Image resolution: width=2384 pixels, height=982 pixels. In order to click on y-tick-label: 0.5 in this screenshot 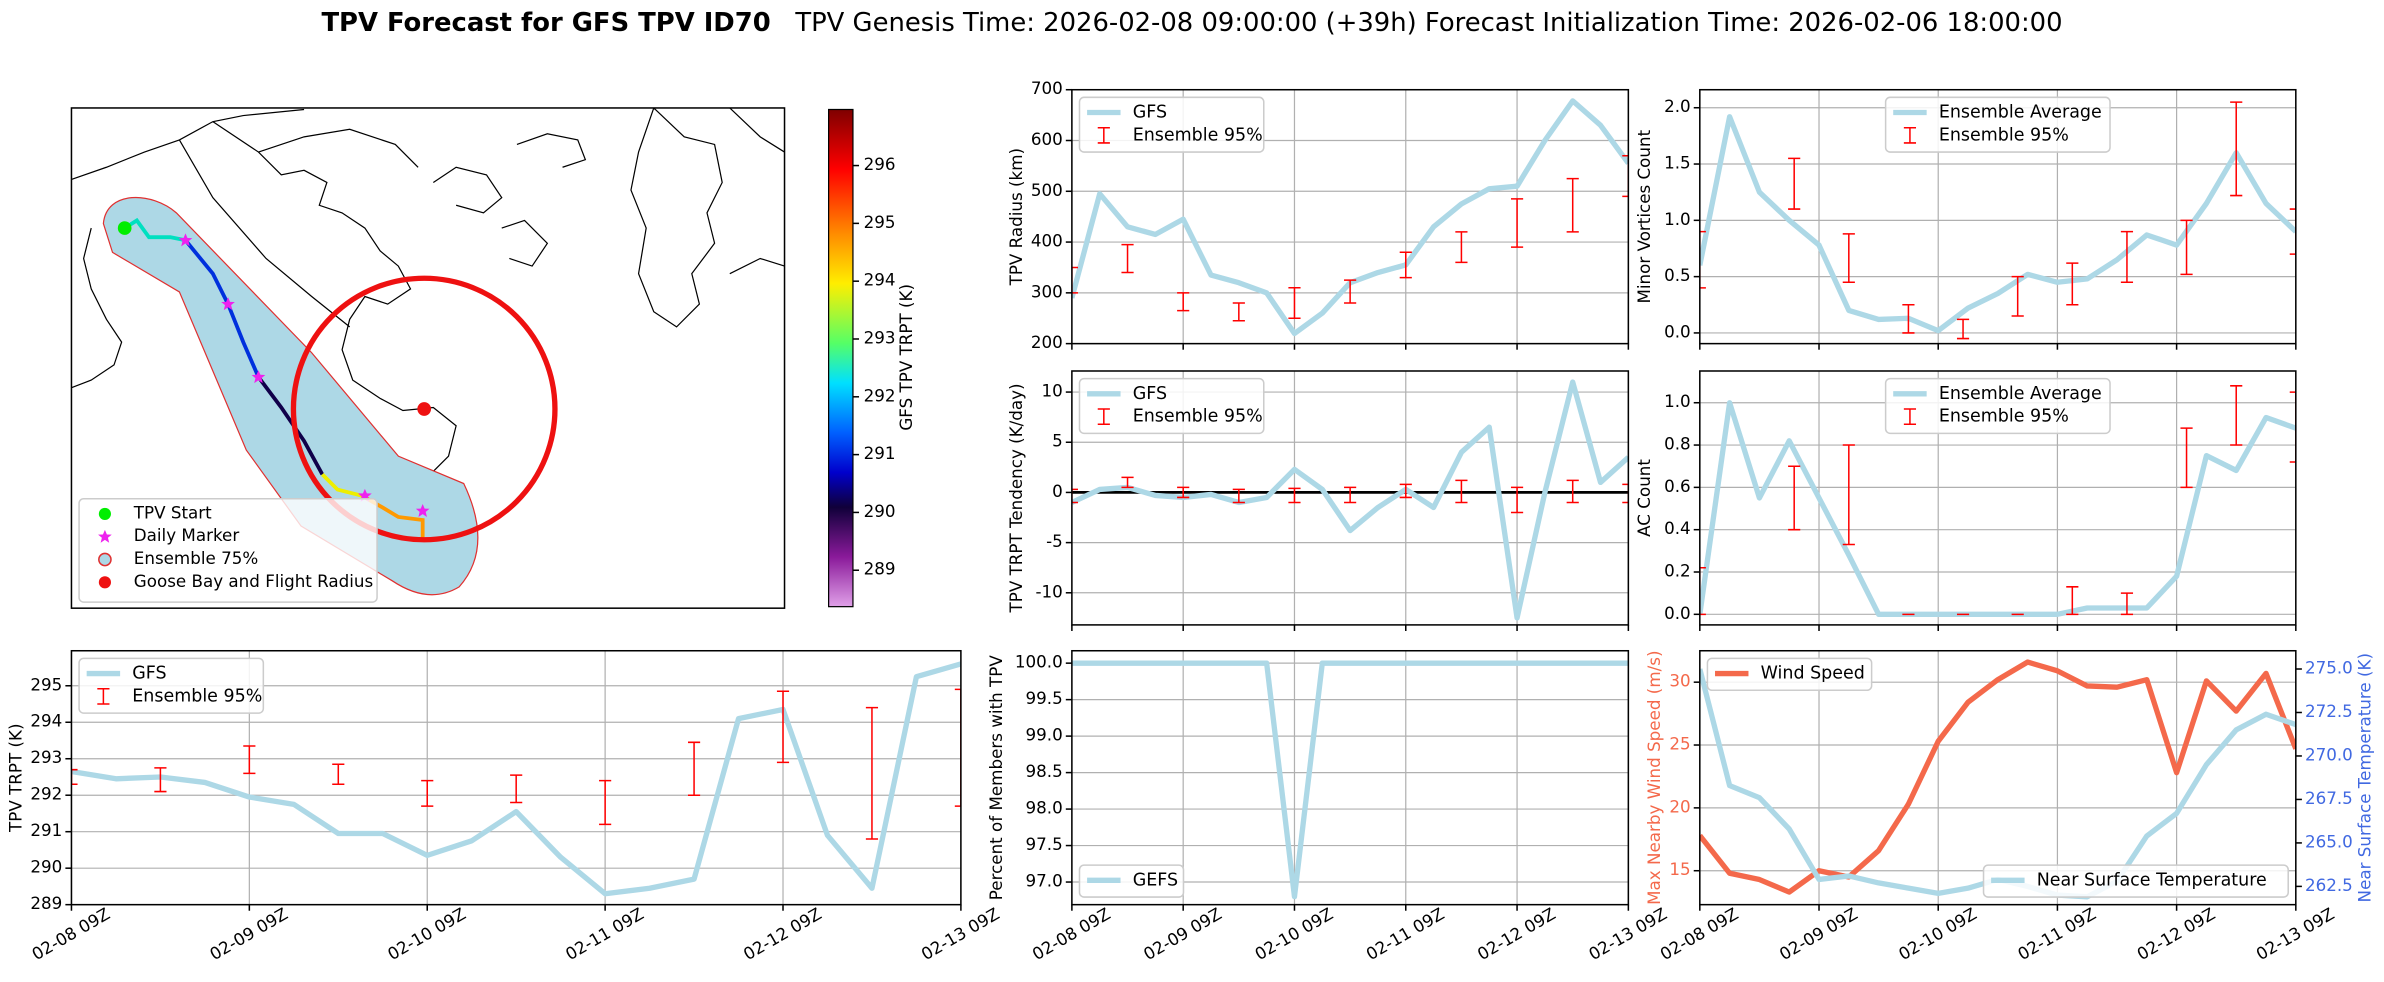, I will do `click(1677, 275)`.